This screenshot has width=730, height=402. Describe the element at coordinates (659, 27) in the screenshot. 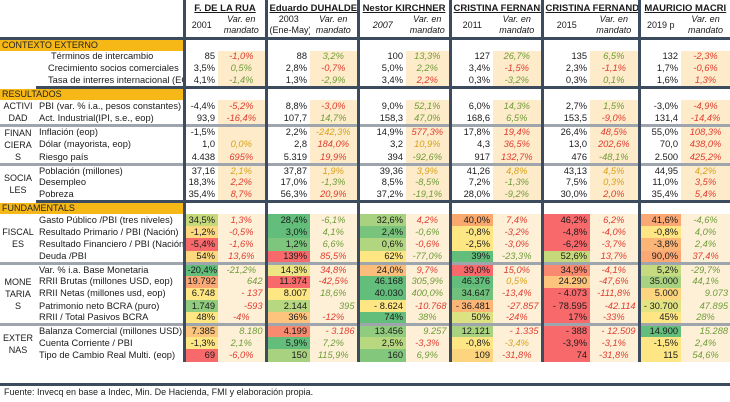

I see `year-header: 2019 p` at that location.